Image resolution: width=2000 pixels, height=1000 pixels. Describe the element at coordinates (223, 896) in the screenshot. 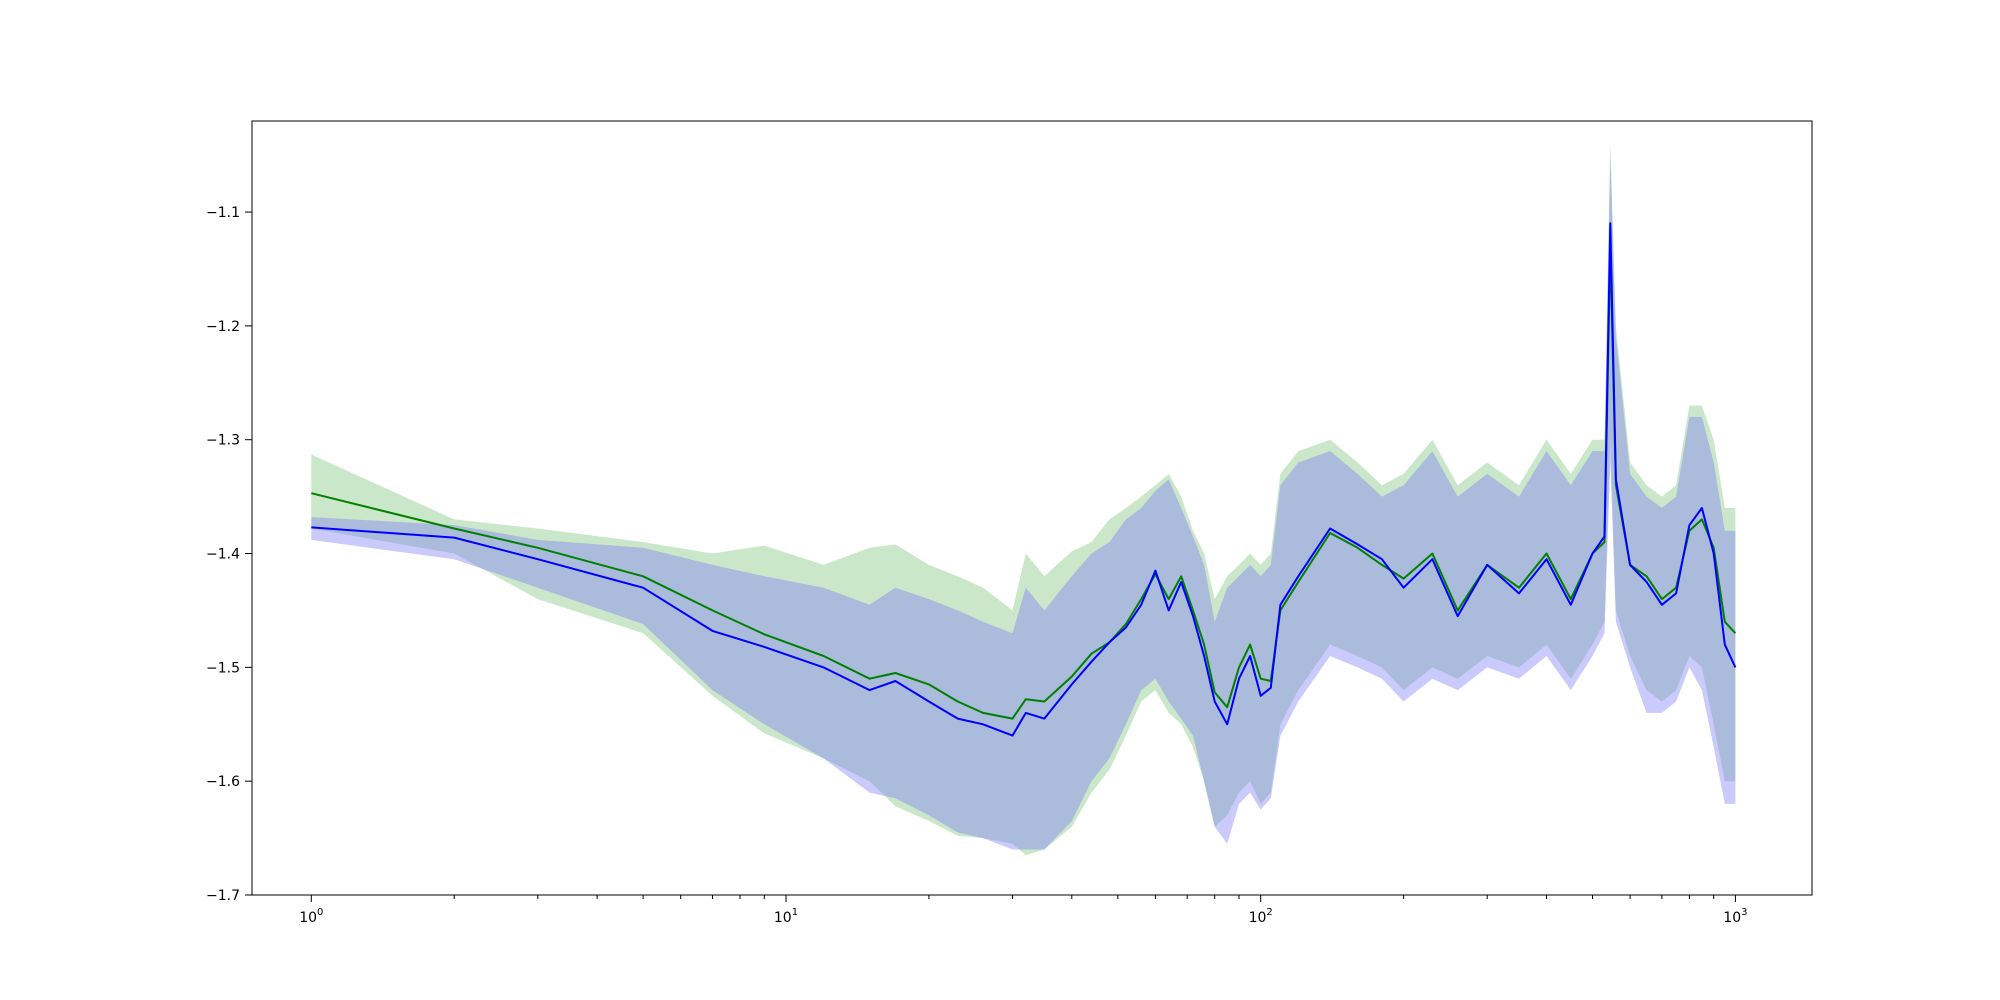

I see `y-tick-label: −1.7` at that location.